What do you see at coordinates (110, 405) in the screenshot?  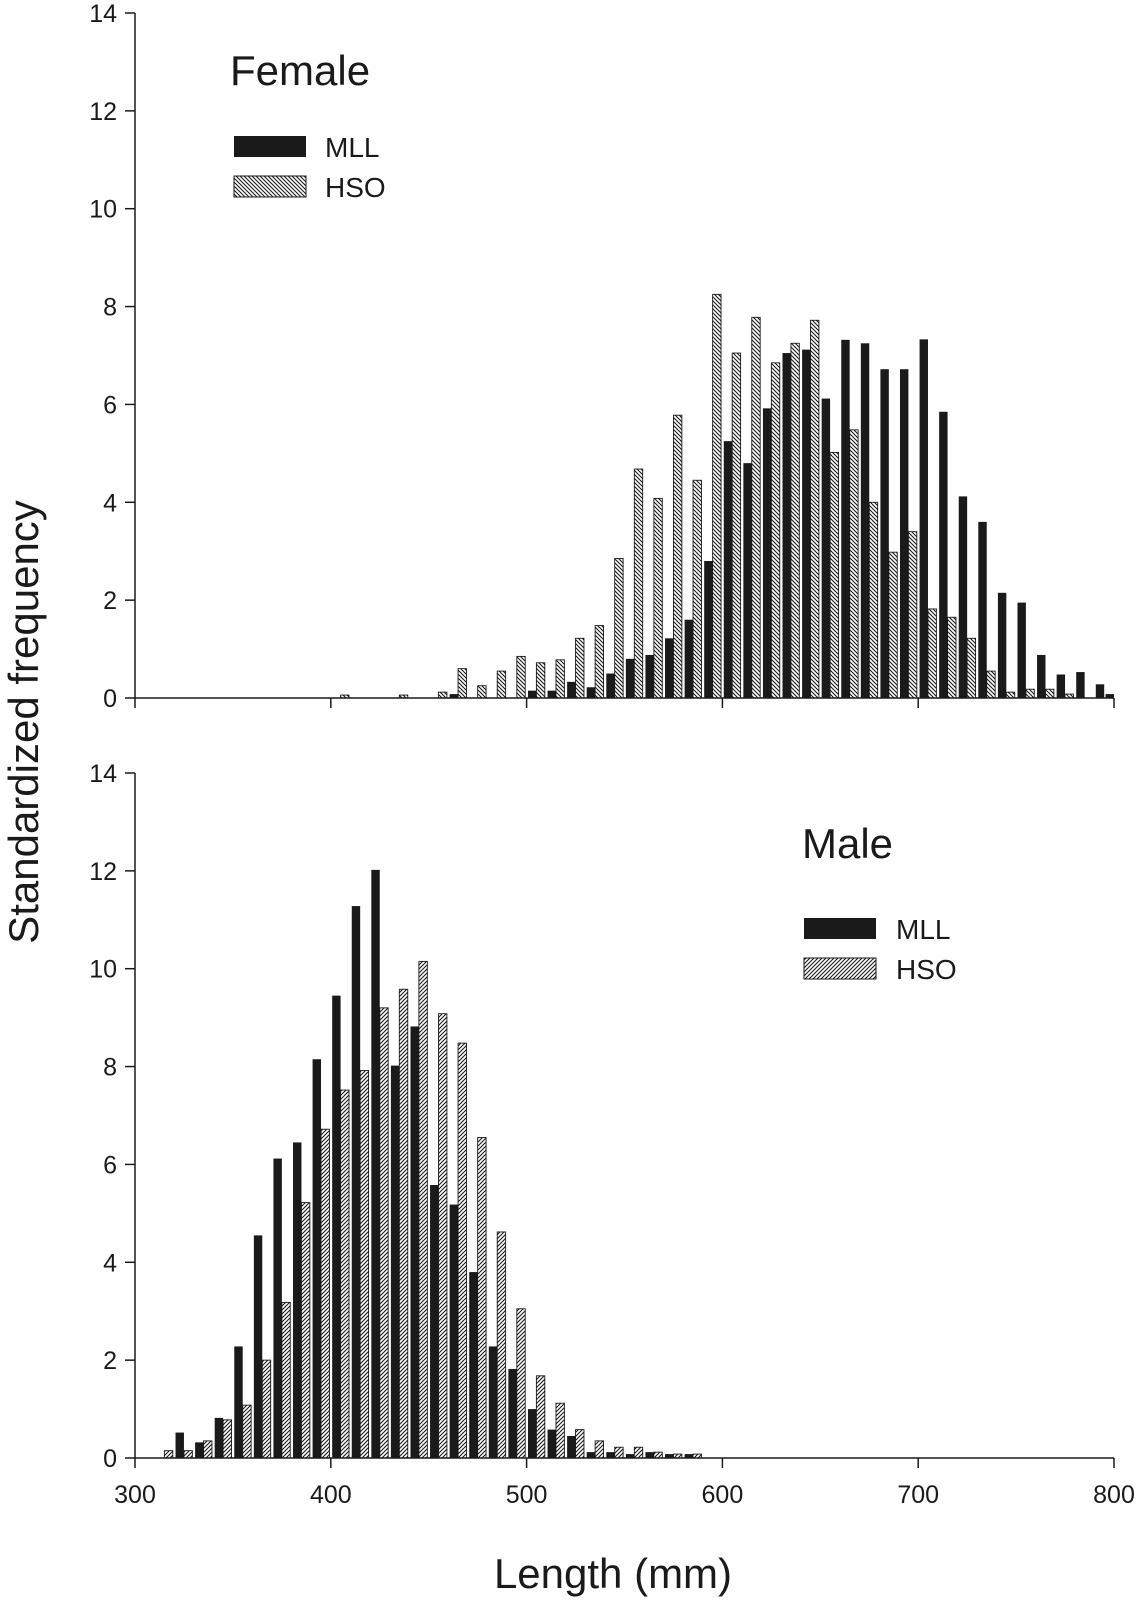 I see `female-y-tick-label: 6` at bounding box center [110, 405].